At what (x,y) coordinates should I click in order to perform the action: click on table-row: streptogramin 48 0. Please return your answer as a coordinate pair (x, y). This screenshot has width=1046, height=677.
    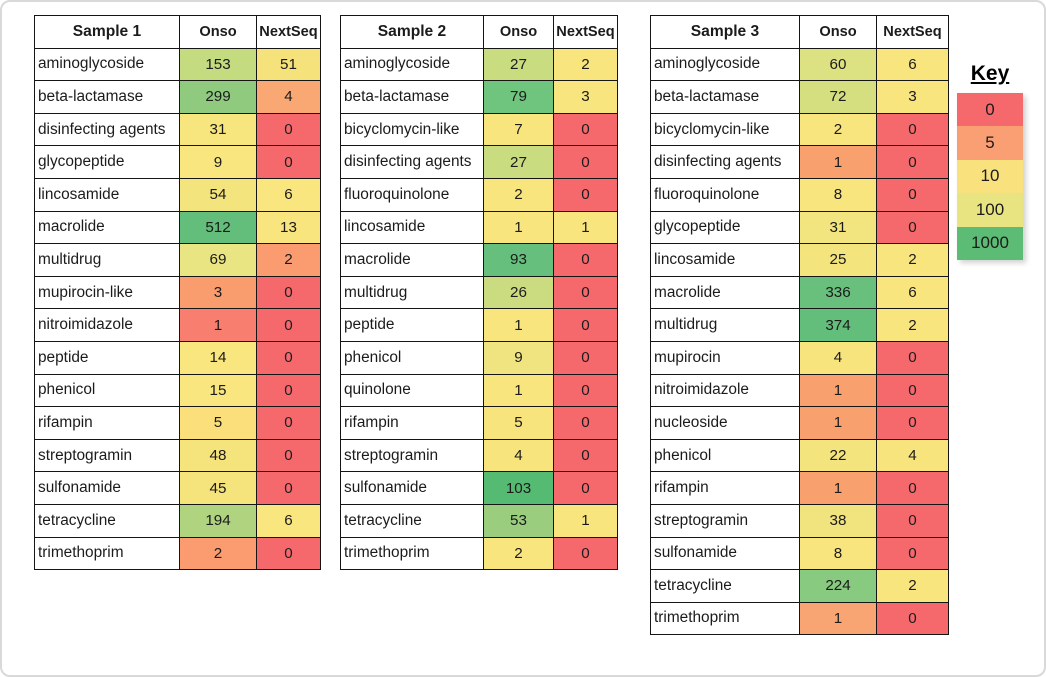
    Looking at the image, I should click on (177, 455).